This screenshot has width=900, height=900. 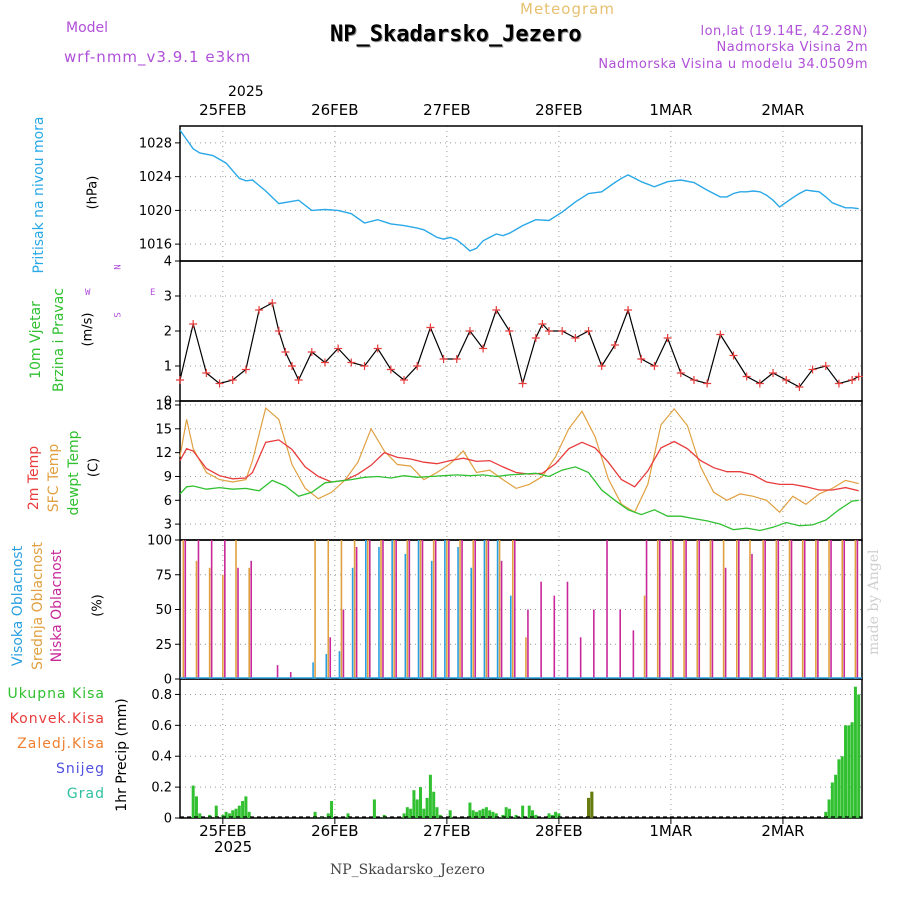 What do you see at coordinates (407, 870) in the screenshot?
I see `footer-station-name: NP_Skadarsko_Jezero` at bounding box center [407, 870].